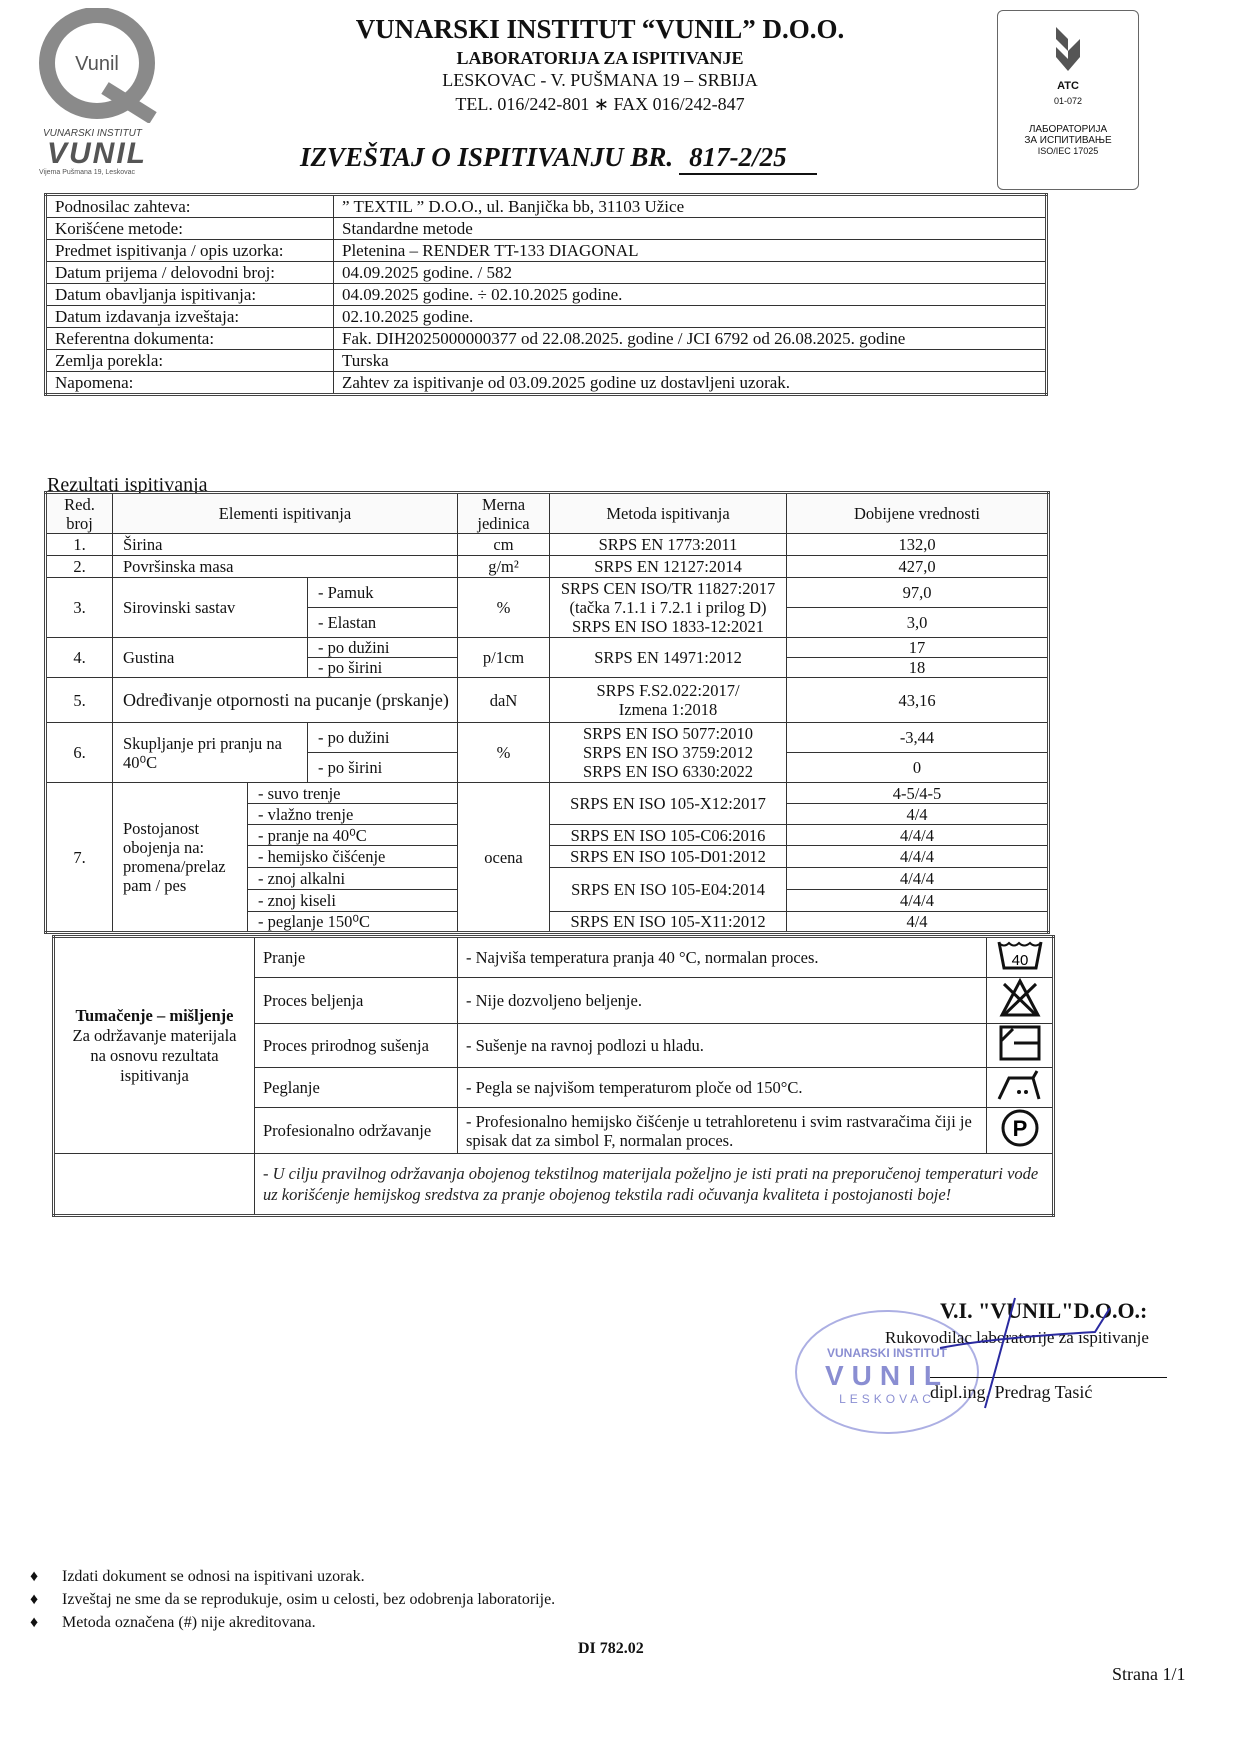  Describe the element at coordinates (189, 316) in the screenshot. I see `info-label: Datum izdavanja izveštaja:` at that location.